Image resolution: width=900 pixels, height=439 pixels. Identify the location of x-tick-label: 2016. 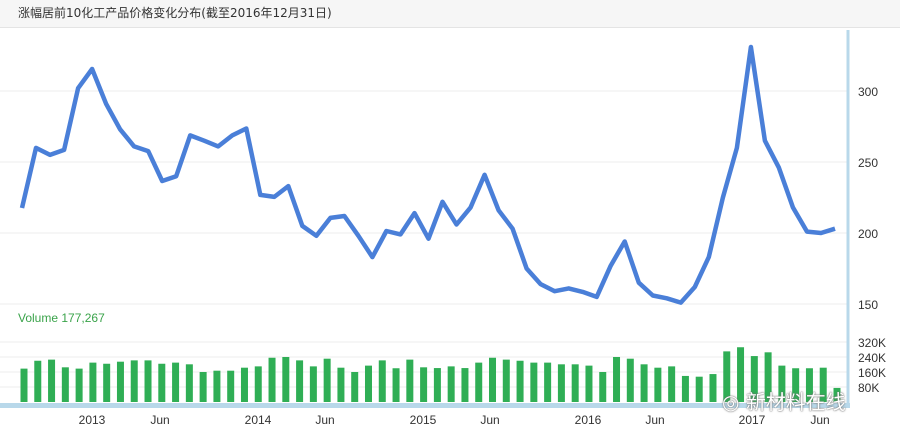
(588, 420).